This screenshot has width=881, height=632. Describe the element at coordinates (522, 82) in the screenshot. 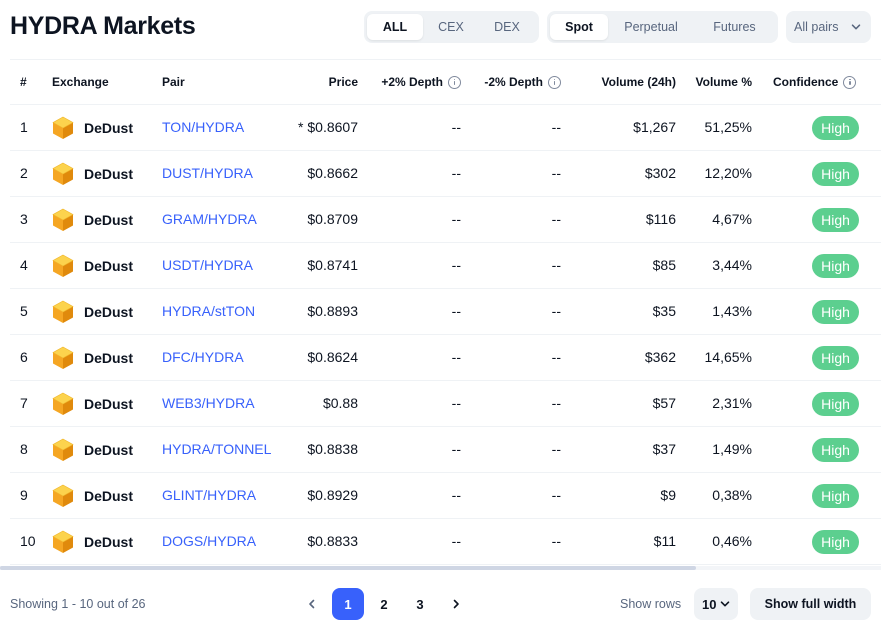

I see `header-depth-minus: -2% Depth` at that location.